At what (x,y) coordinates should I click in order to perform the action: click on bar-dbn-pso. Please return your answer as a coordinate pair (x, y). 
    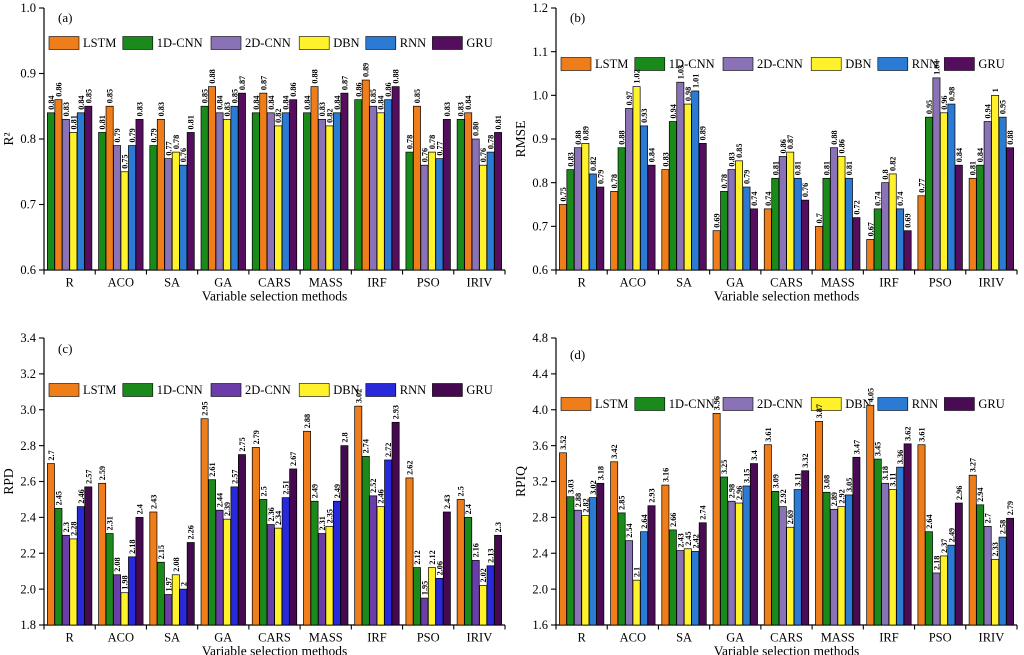
    Looking at the image, I should click on (943, 191).